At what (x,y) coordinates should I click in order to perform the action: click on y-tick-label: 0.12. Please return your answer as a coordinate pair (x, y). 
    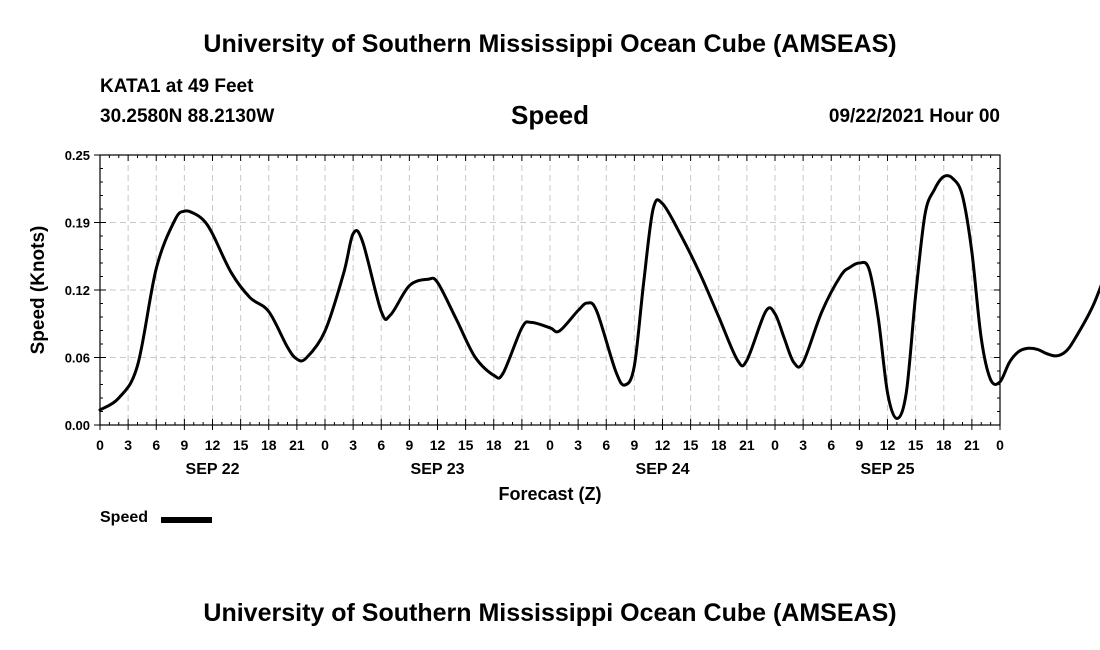
    Looking at the image, I should click on (77, 290).